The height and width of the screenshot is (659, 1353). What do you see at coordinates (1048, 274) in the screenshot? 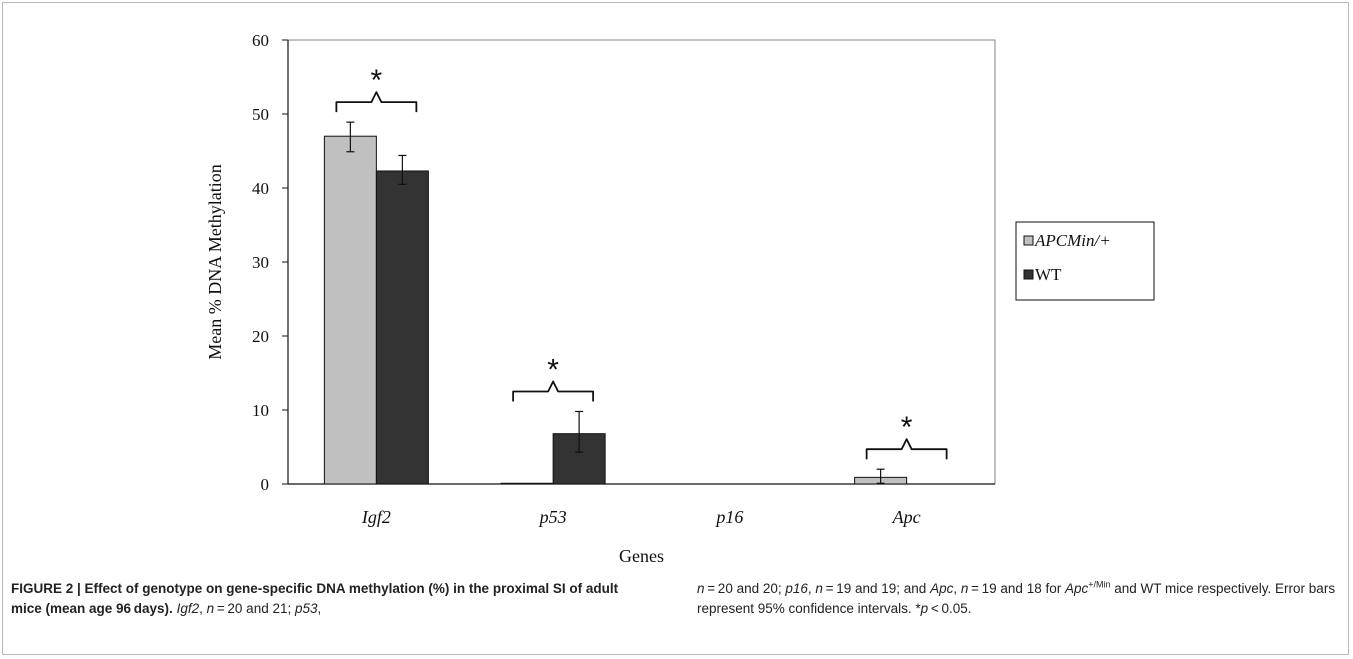
I see `legend-label: WT` at bounding box center [1048, 274].